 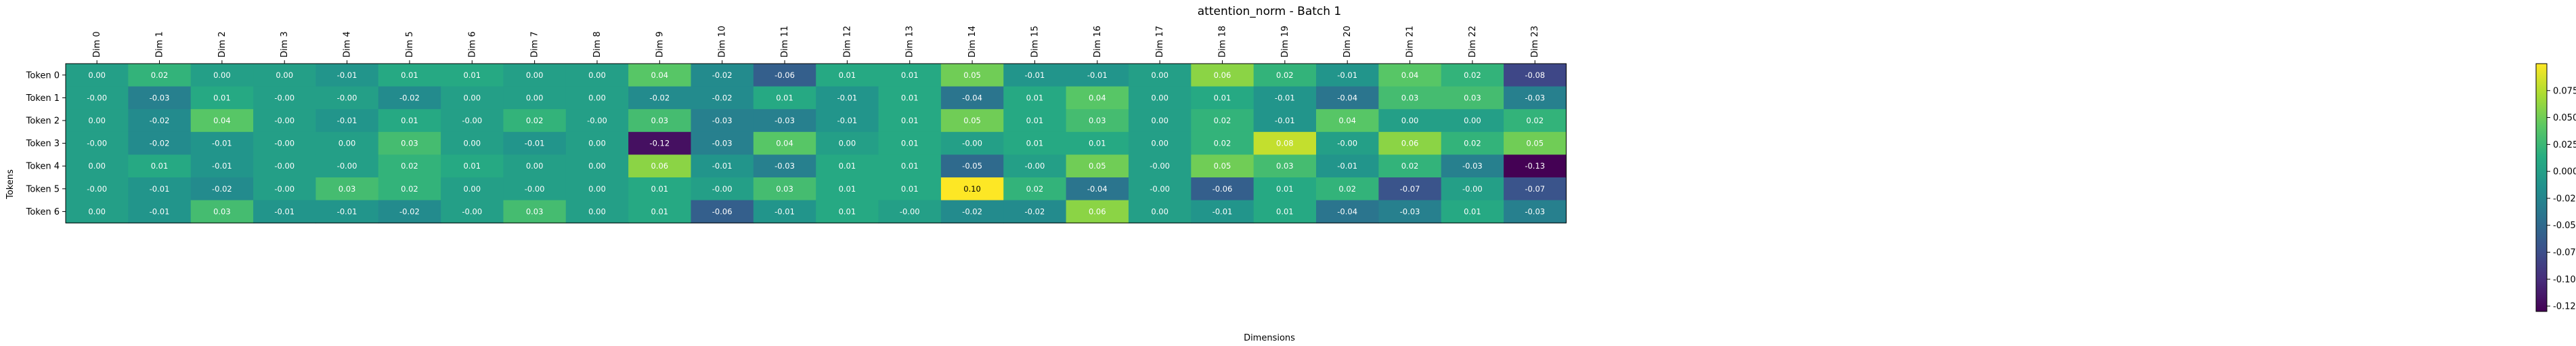 I want to click on x-tick-label: Dim 10, so click(x=723, y=42).